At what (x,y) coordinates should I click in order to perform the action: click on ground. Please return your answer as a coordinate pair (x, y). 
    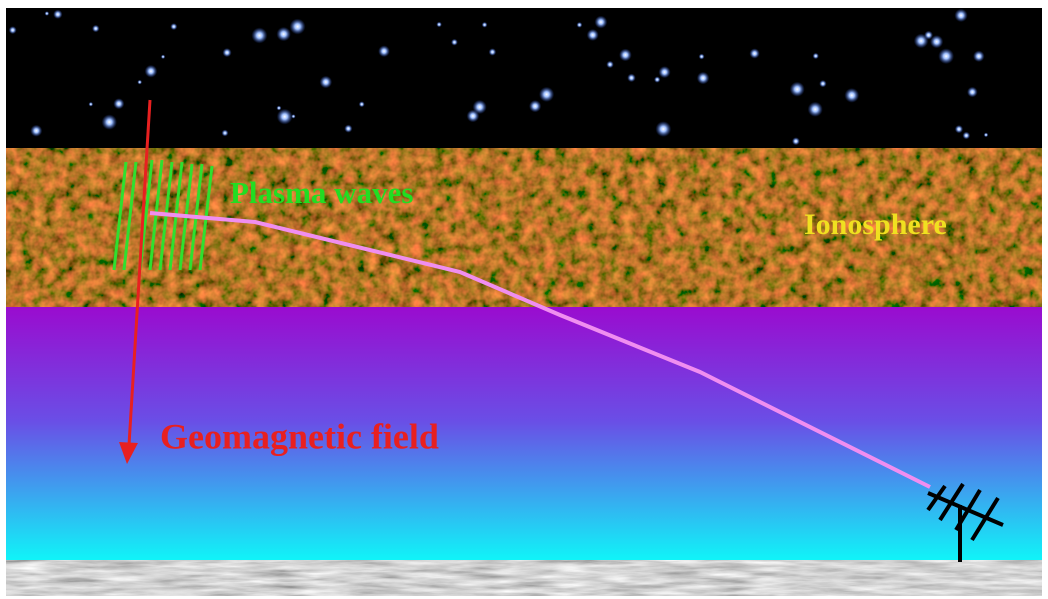
    Looking at the image, I should click on (524, 578).